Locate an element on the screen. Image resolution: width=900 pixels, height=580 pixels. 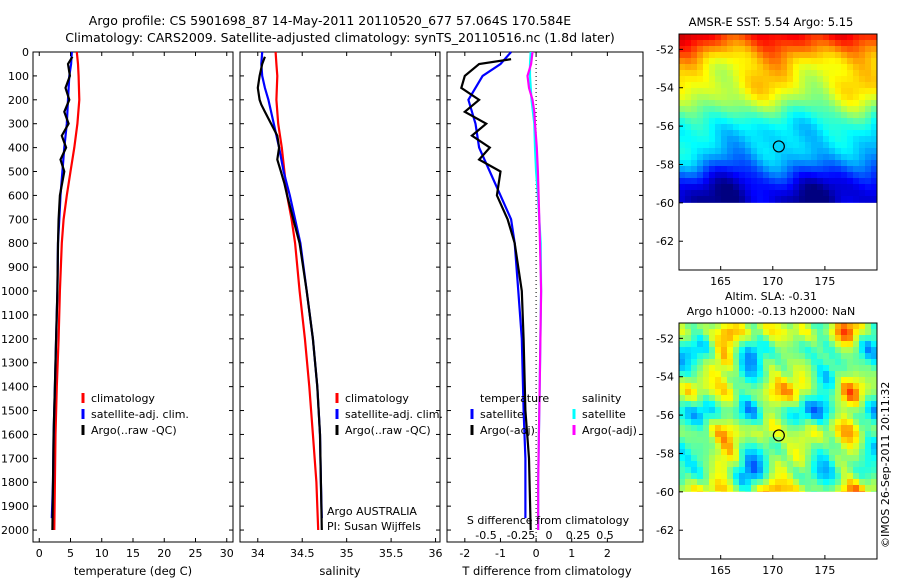
temperature-xtick-label: 30 is located at coordinates (227, 553).